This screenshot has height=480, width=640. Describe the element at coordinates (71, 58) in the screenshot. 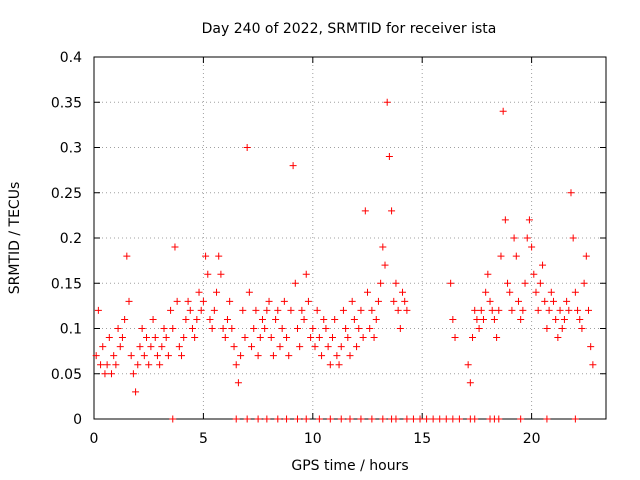

I see `y-tick-label: 0.4` at that location.